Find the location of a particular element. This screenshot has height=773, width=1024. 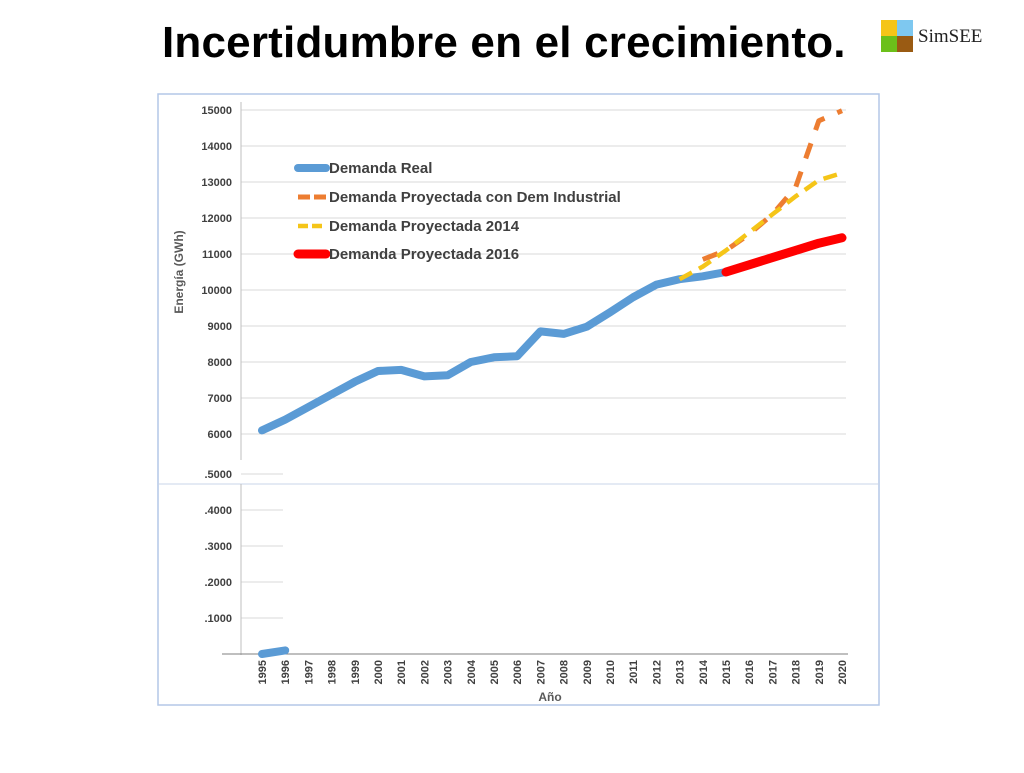

legend-label: Demanda Proyectada 2014 is located at coordinates (424, 226).